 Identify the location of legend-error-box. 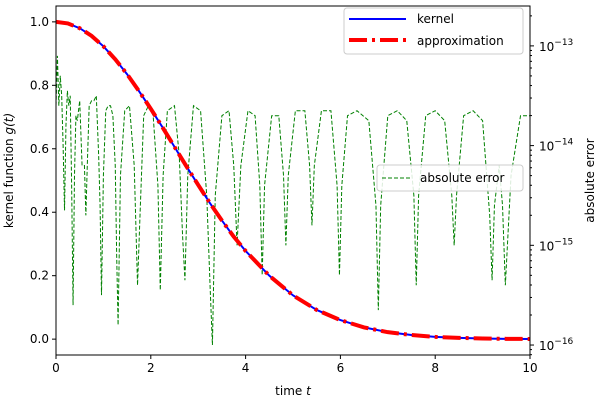
(450, 178).